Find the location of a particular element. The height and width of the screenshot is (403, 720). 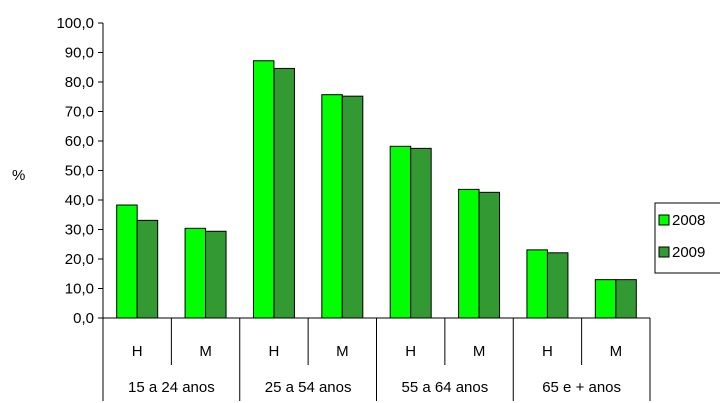

legend-label: 2009 is located at coordinates (688, 252).